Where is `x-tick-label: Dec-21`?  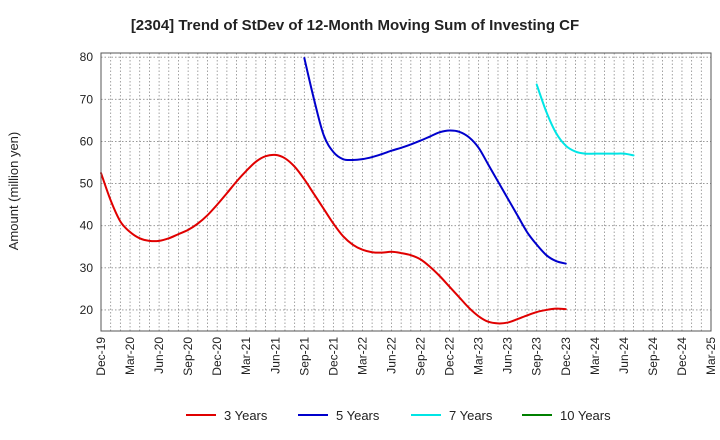
x-tick-label: Dec-21 is located at coordinates (333, 356).